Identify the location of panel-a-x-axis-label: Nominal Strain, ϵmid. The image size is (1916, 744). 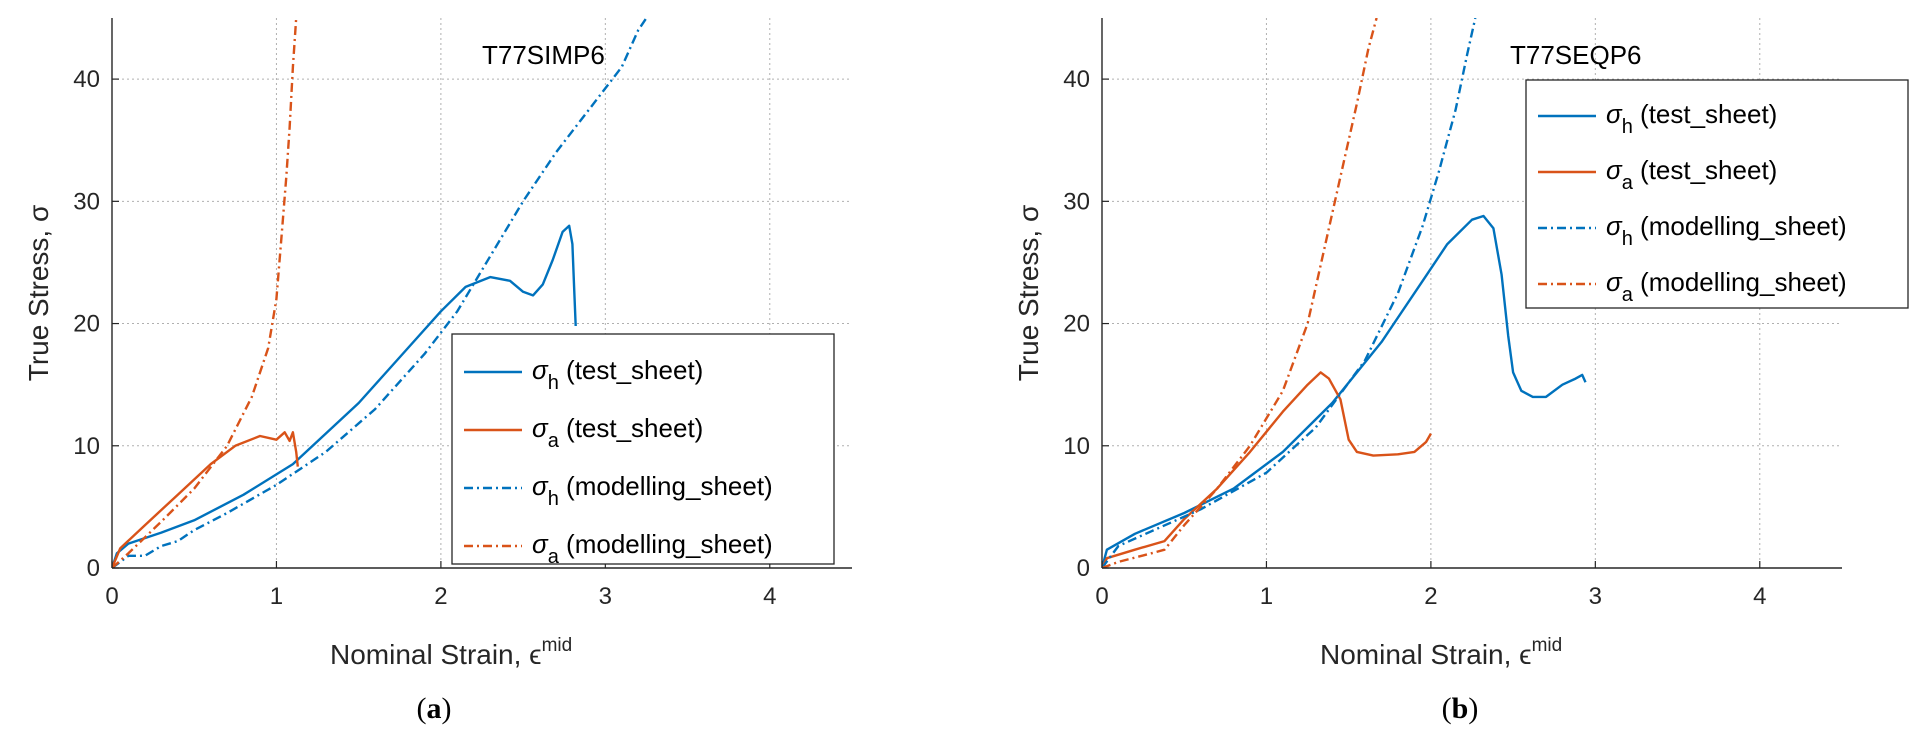
(451, 652).